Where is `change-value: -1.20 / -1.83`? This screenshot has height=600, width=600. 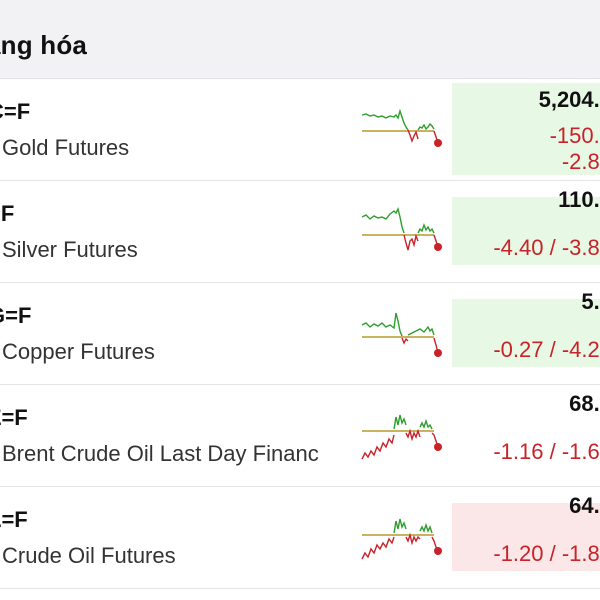
change-value: -1.20 / -1.83 is located at coordinates (546, 553).